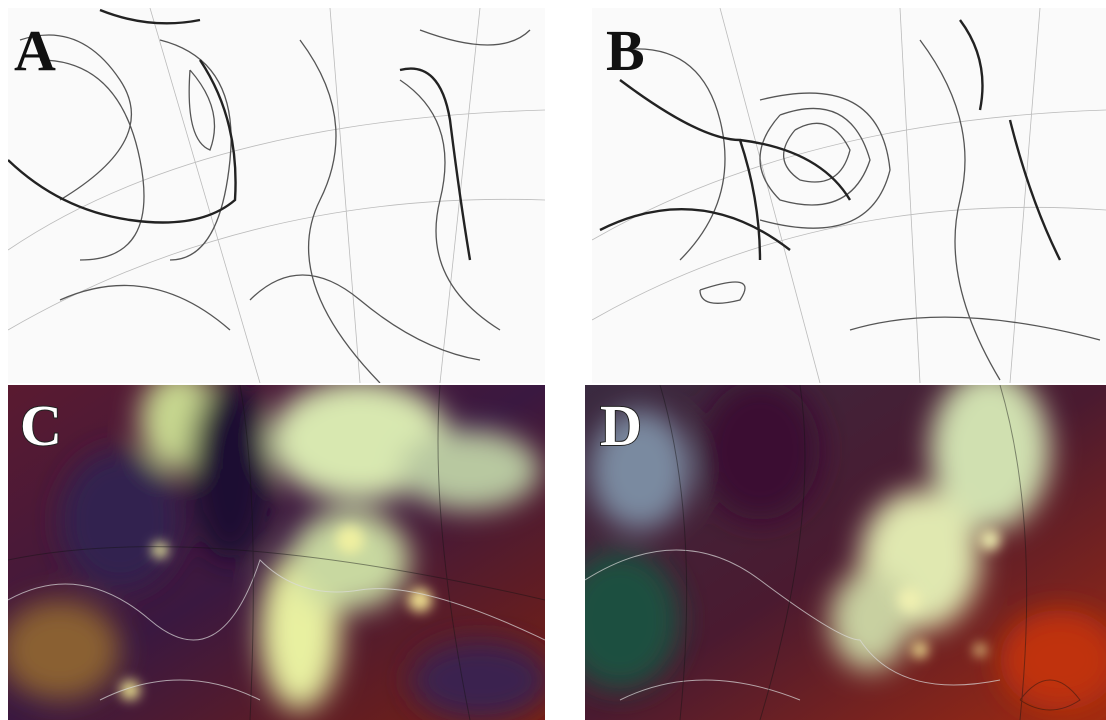 The width and height of the screenshot is (1106, 720). What do you see at coordinates (35, 50) in the screenshot?
I see `panel-label: A` at bounding box center [35, 50].